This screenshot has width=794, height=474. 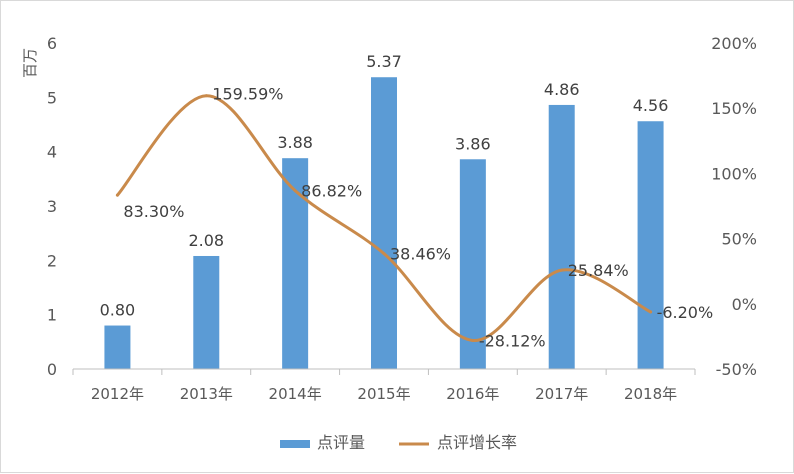 I want to click on bar-data-label: 5.37, so click(x=384, y=61).